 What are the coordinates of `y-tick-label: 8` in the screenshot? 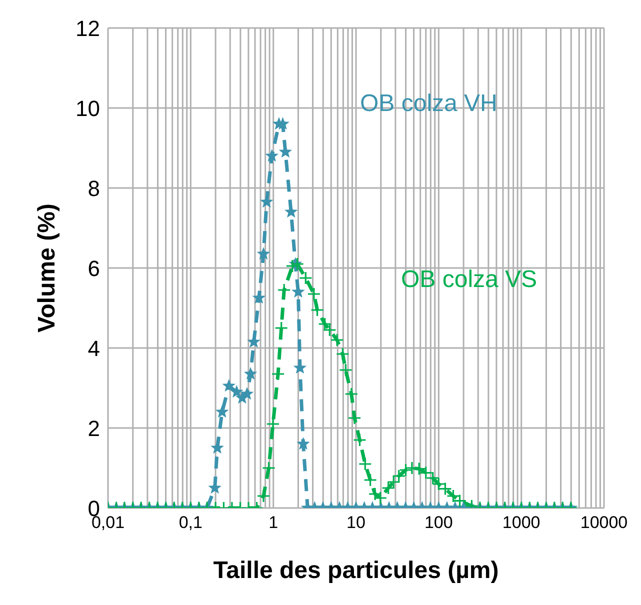 It's located at (94, 188).